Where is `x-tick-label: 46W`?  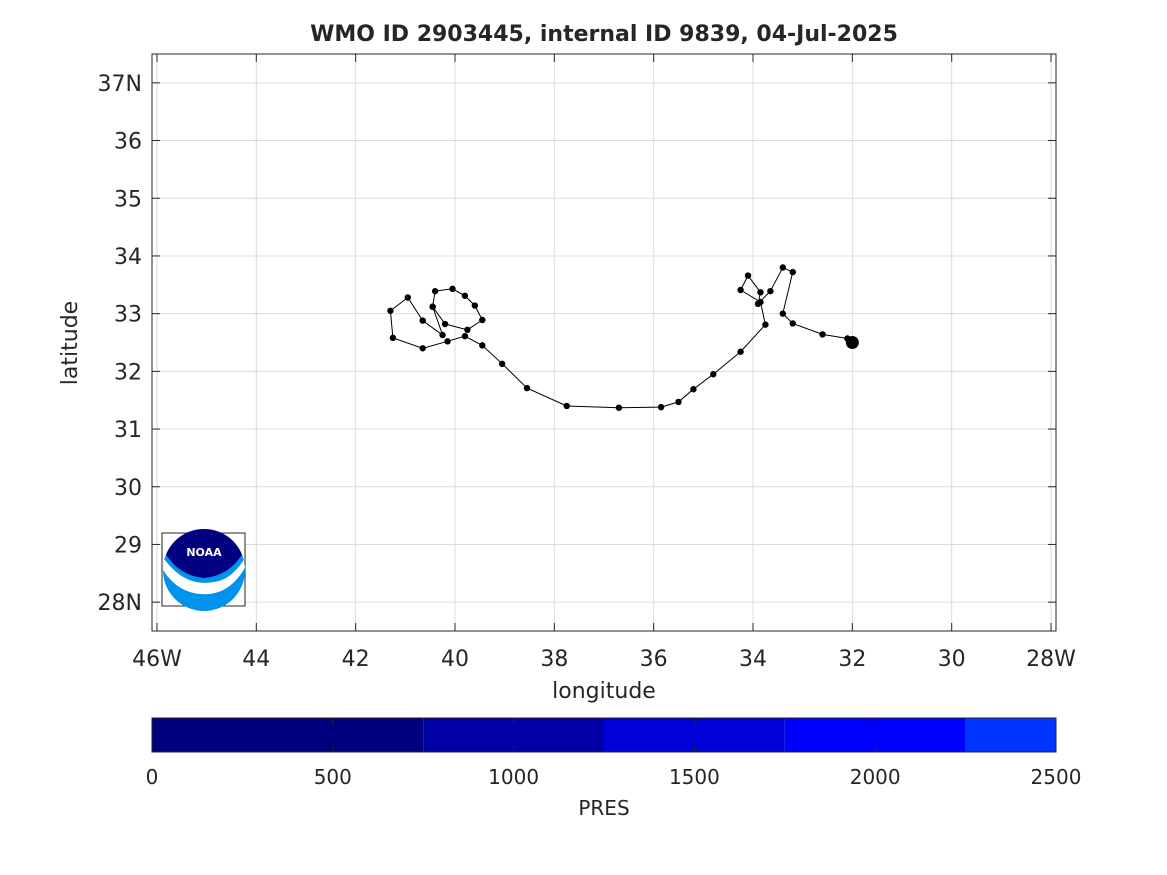
x-tick-label: 46W is located at coordinates (157, 659).